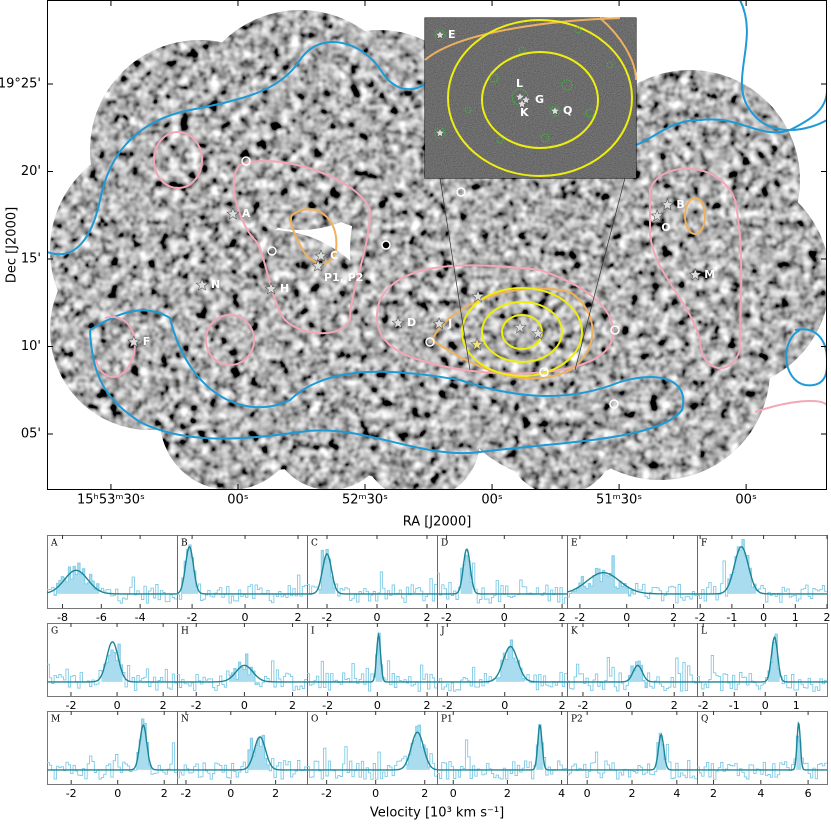 Image resolution: width=831 pixels, height=825 pixels. Describe the element at coordinates (731, 617) in the screenshot. I see `x-tick-label: -1` at that location.